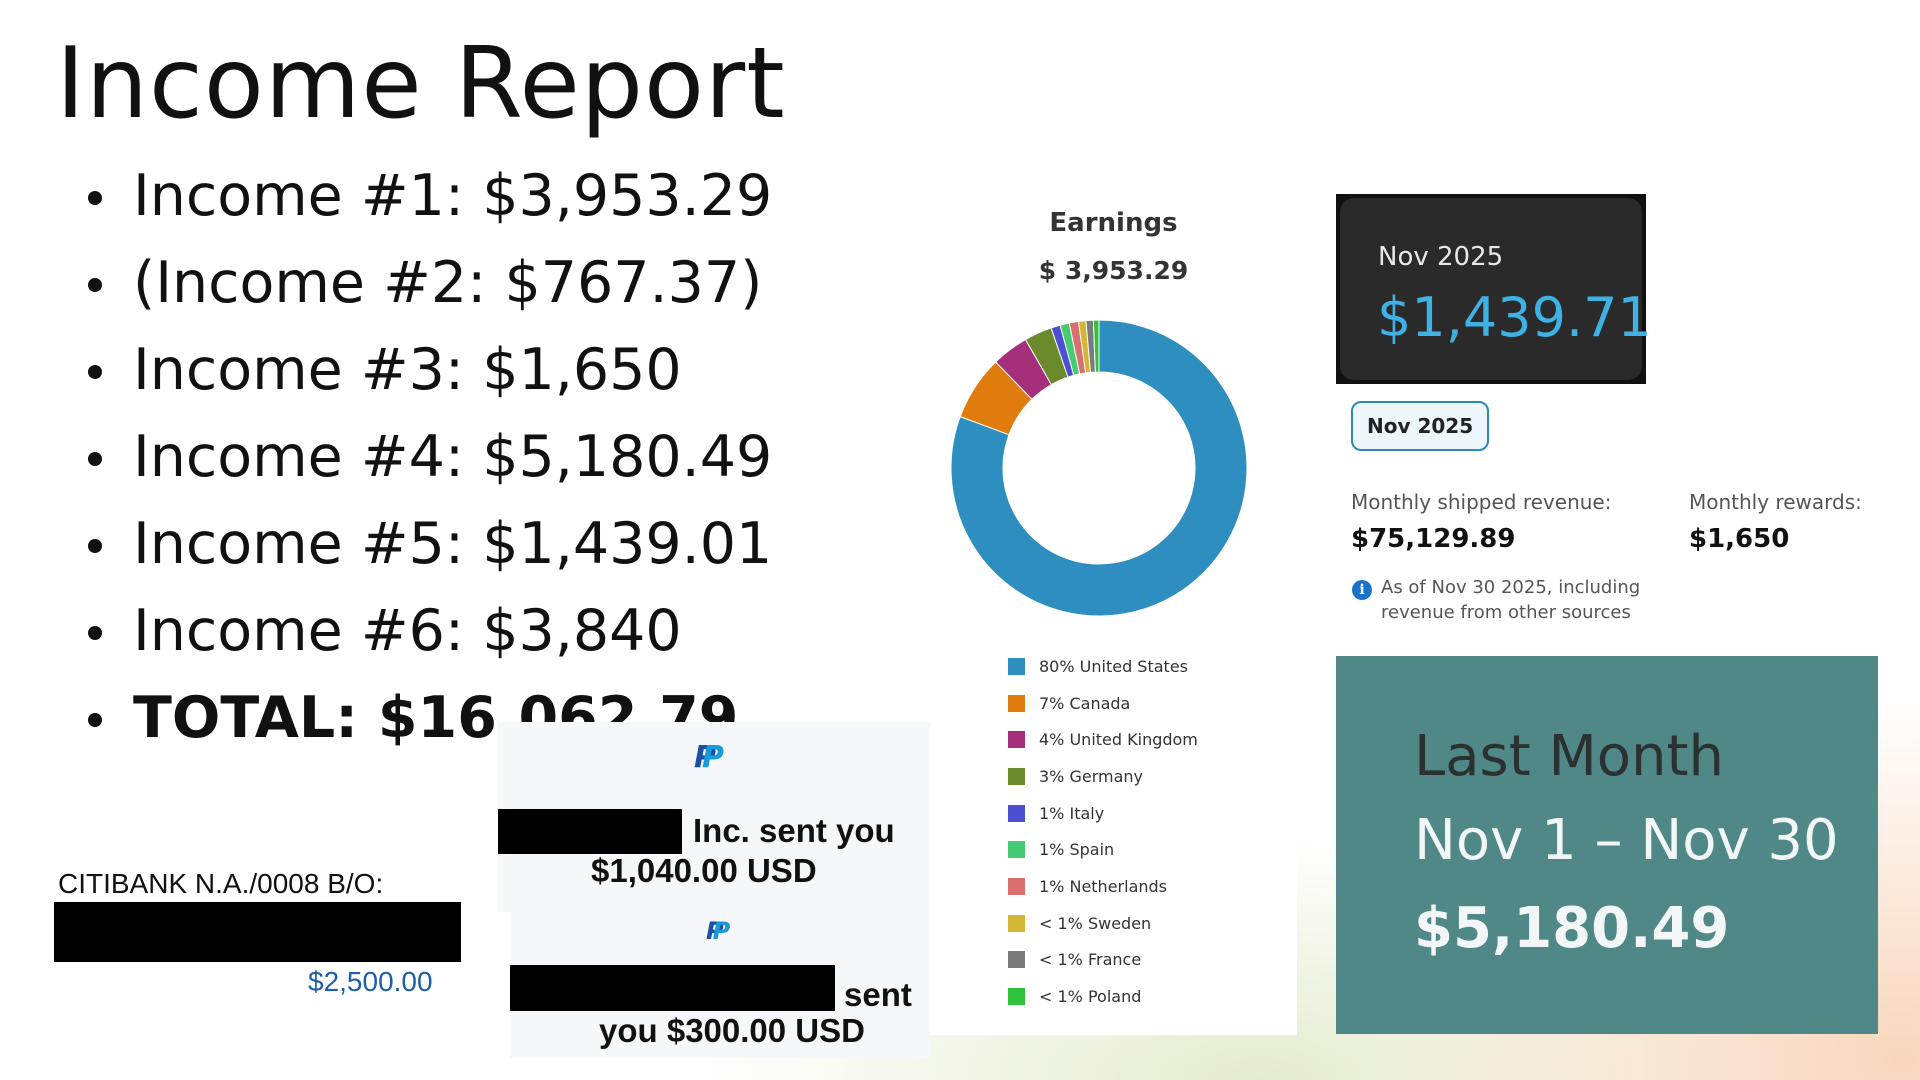 The image size is (1920, 1080). Describe the element at coordinates (1626, 840) in the screenshot. I see `last-month-range: Nov 1 – Nov 30` at that location.